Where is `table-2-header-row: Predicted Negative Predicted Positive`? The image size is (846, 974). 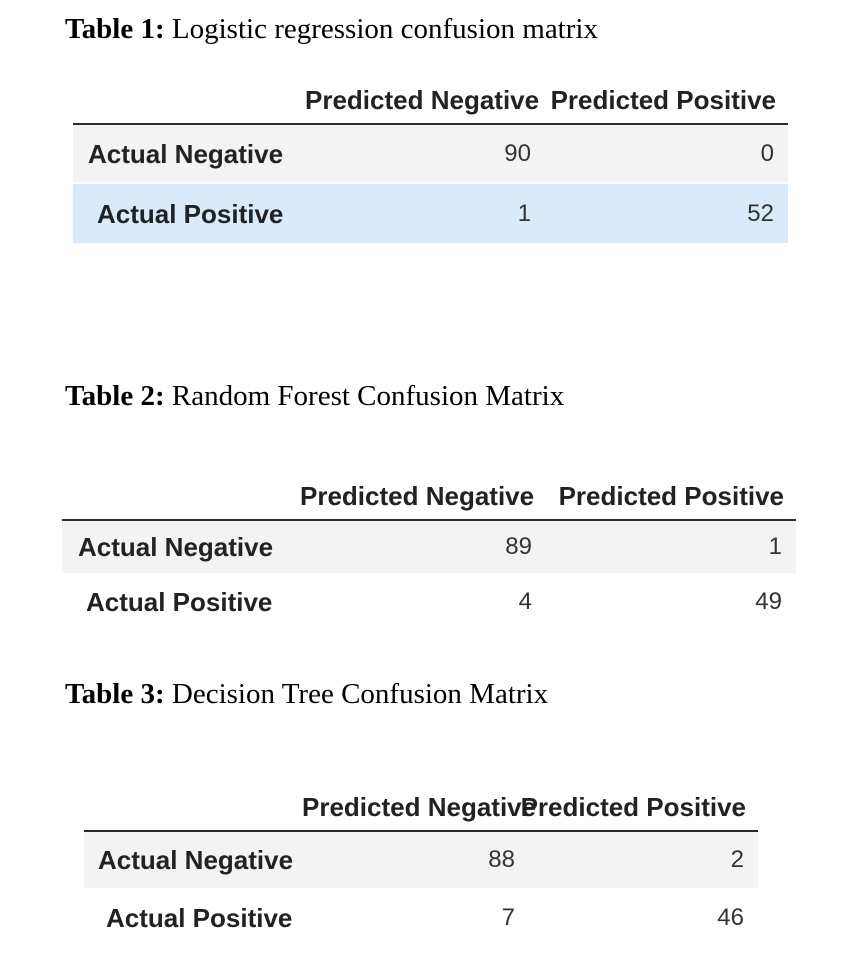 table-2-header-row: Predicted Negative Predicted Positive is located at coordinates (429, 495).